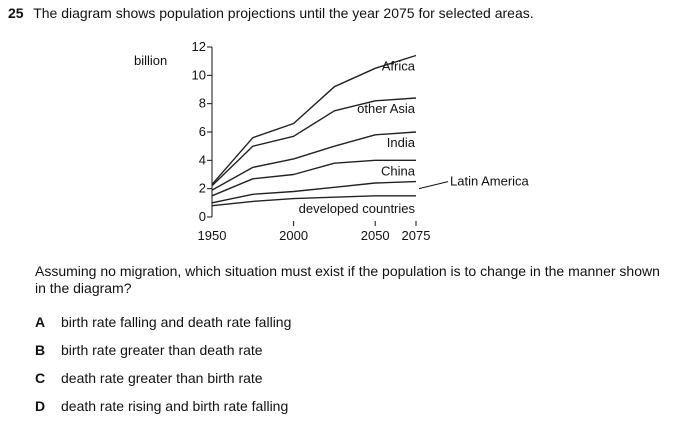 This screenshot has height=427, width=679. I want to click on series-line-developed-countries, so click(313, 201).